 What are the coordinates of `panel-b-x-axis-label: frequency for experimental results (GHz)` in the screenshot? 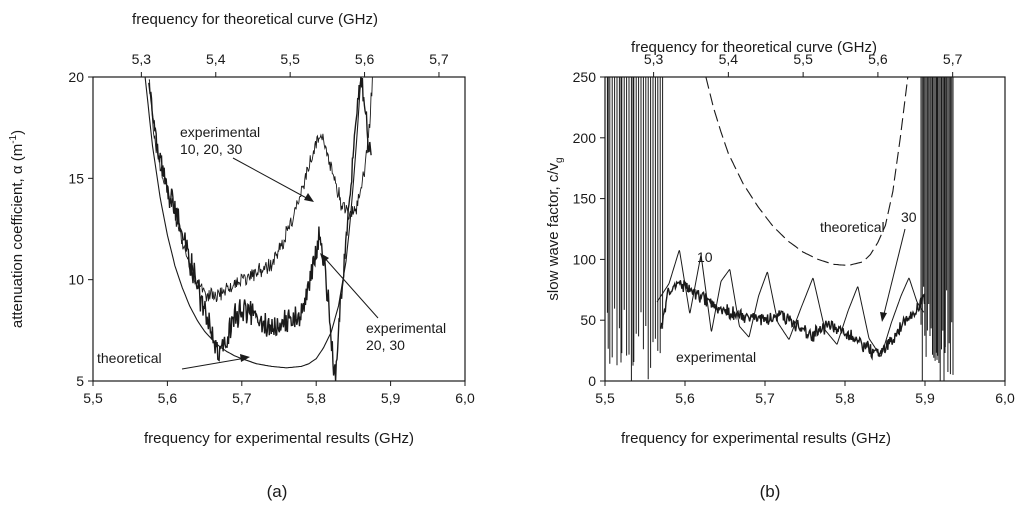 It's located at (756, 438).